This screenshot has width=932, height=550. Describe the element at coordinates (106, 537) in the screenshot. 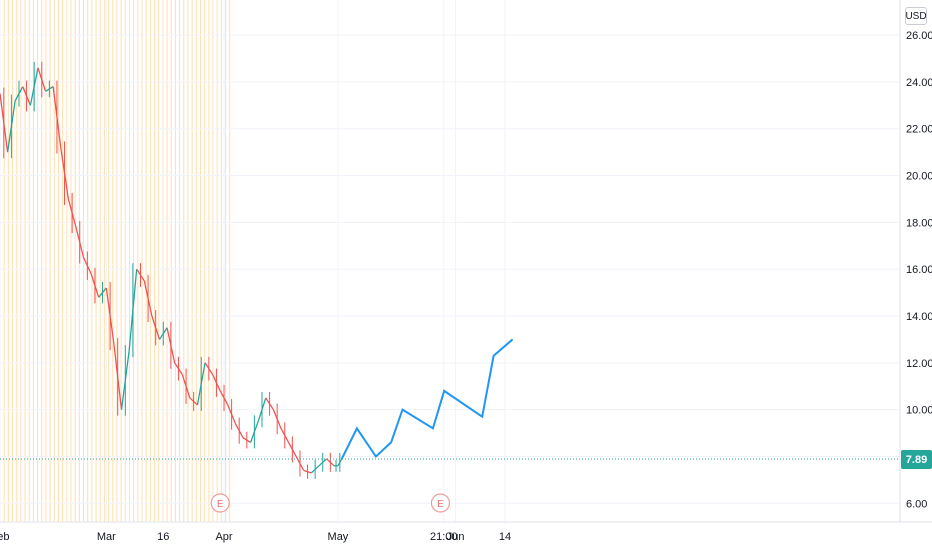

I see `x-tick-label: Mar` at that location.